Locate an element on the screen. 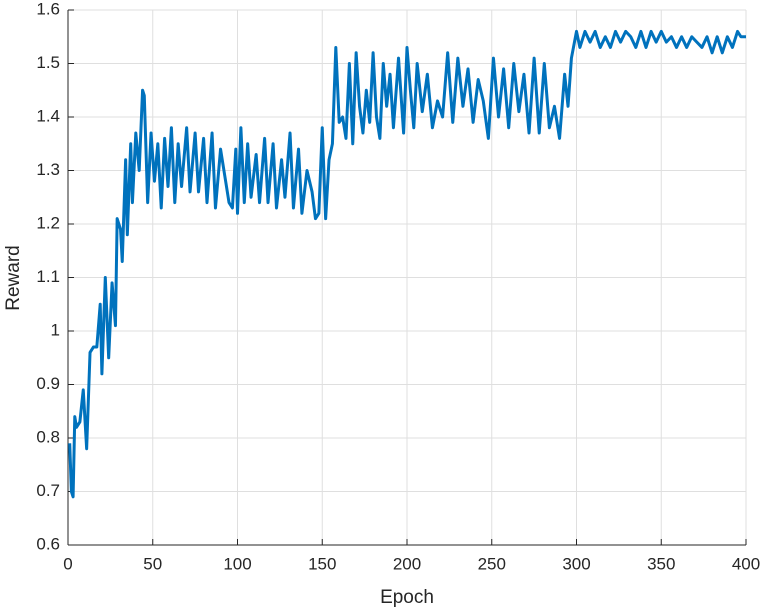 This screenshot has width=766, height=612. y-tick-label: 0.6 is located at coordinates (48, 543).